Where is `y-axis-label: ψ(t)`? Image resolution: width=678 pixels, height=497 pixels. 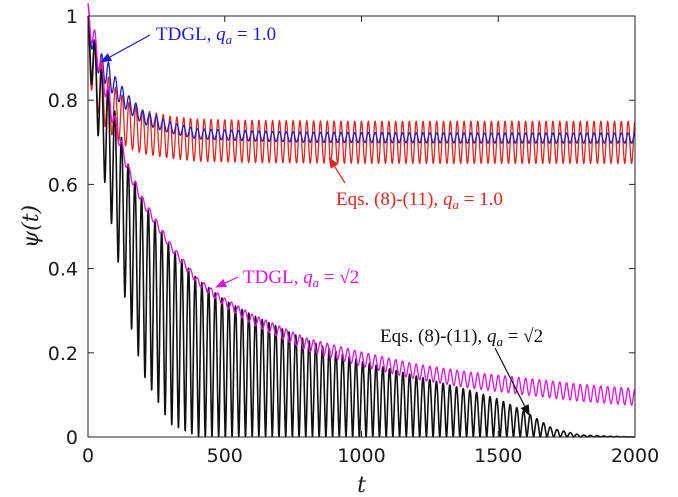 y-axis-label: ψ(t) is located at coordinates (31, 226).